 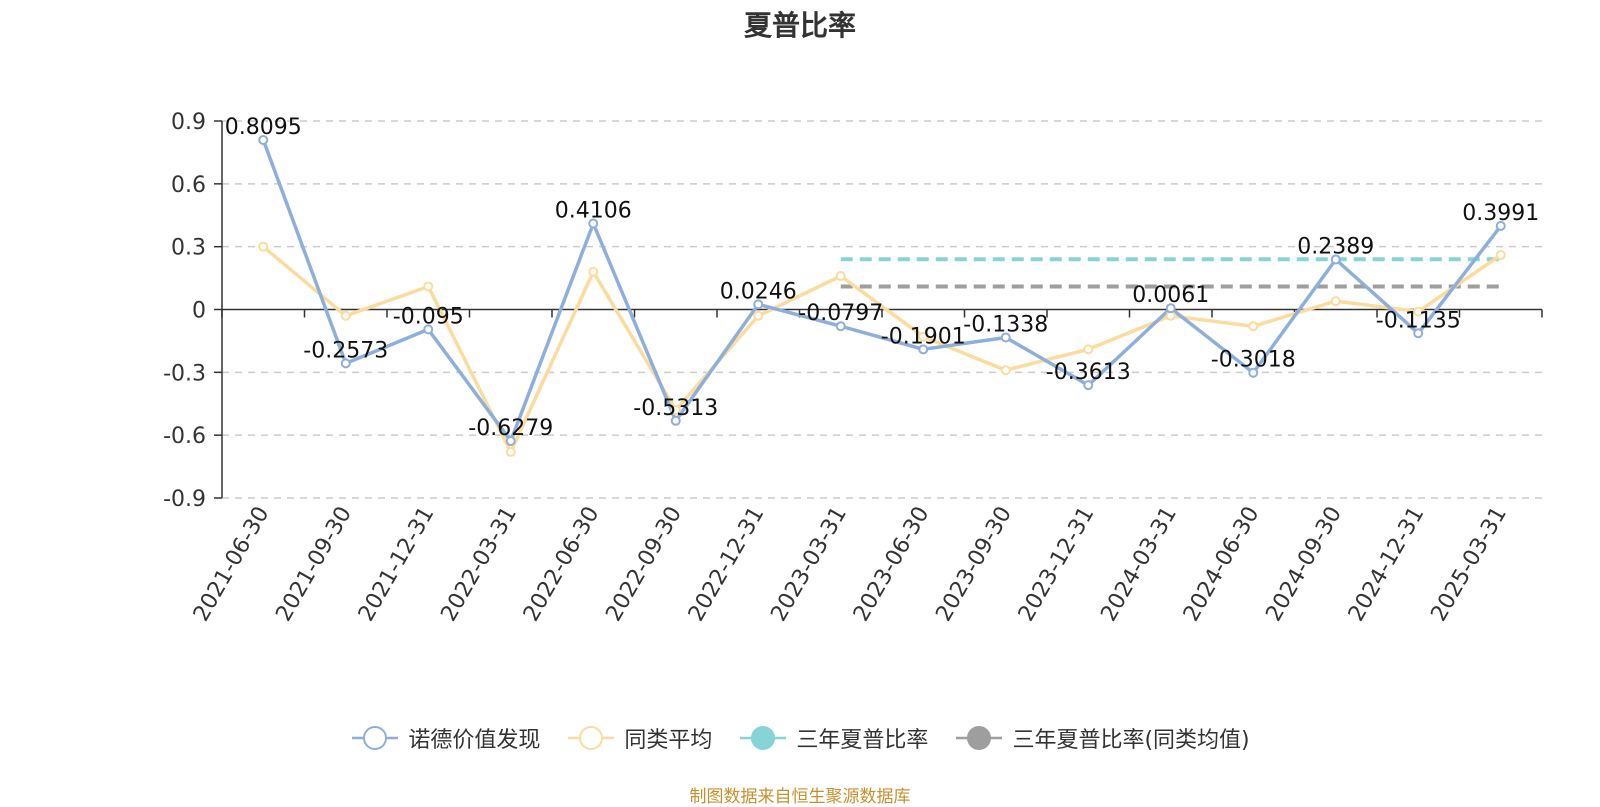 I want to click on data-label: -0.2573, so click(x=345, y=350).